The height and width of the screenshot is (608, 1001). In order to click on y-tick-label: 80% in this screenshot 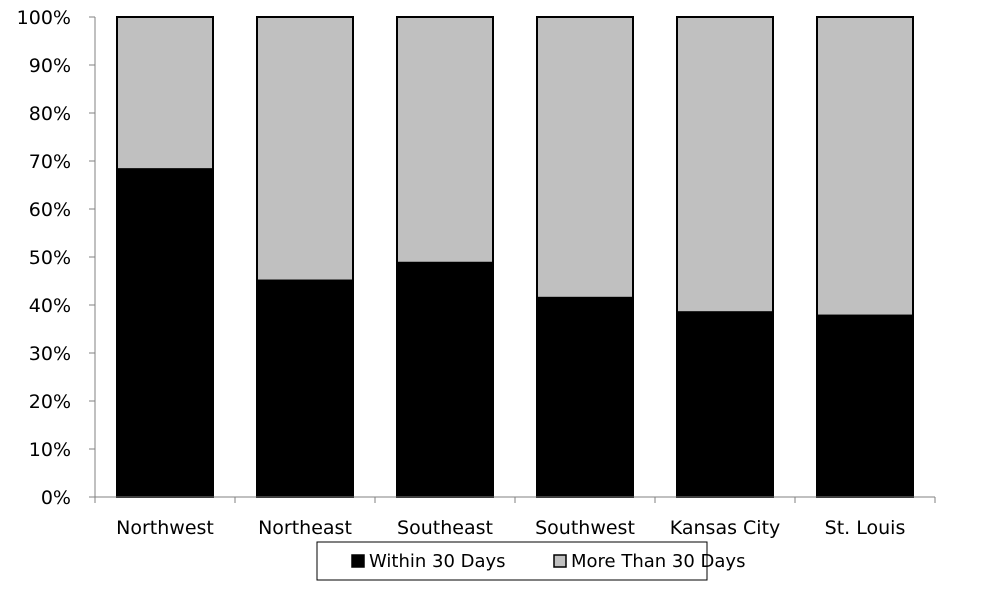, I will do `click(50, 114)`.